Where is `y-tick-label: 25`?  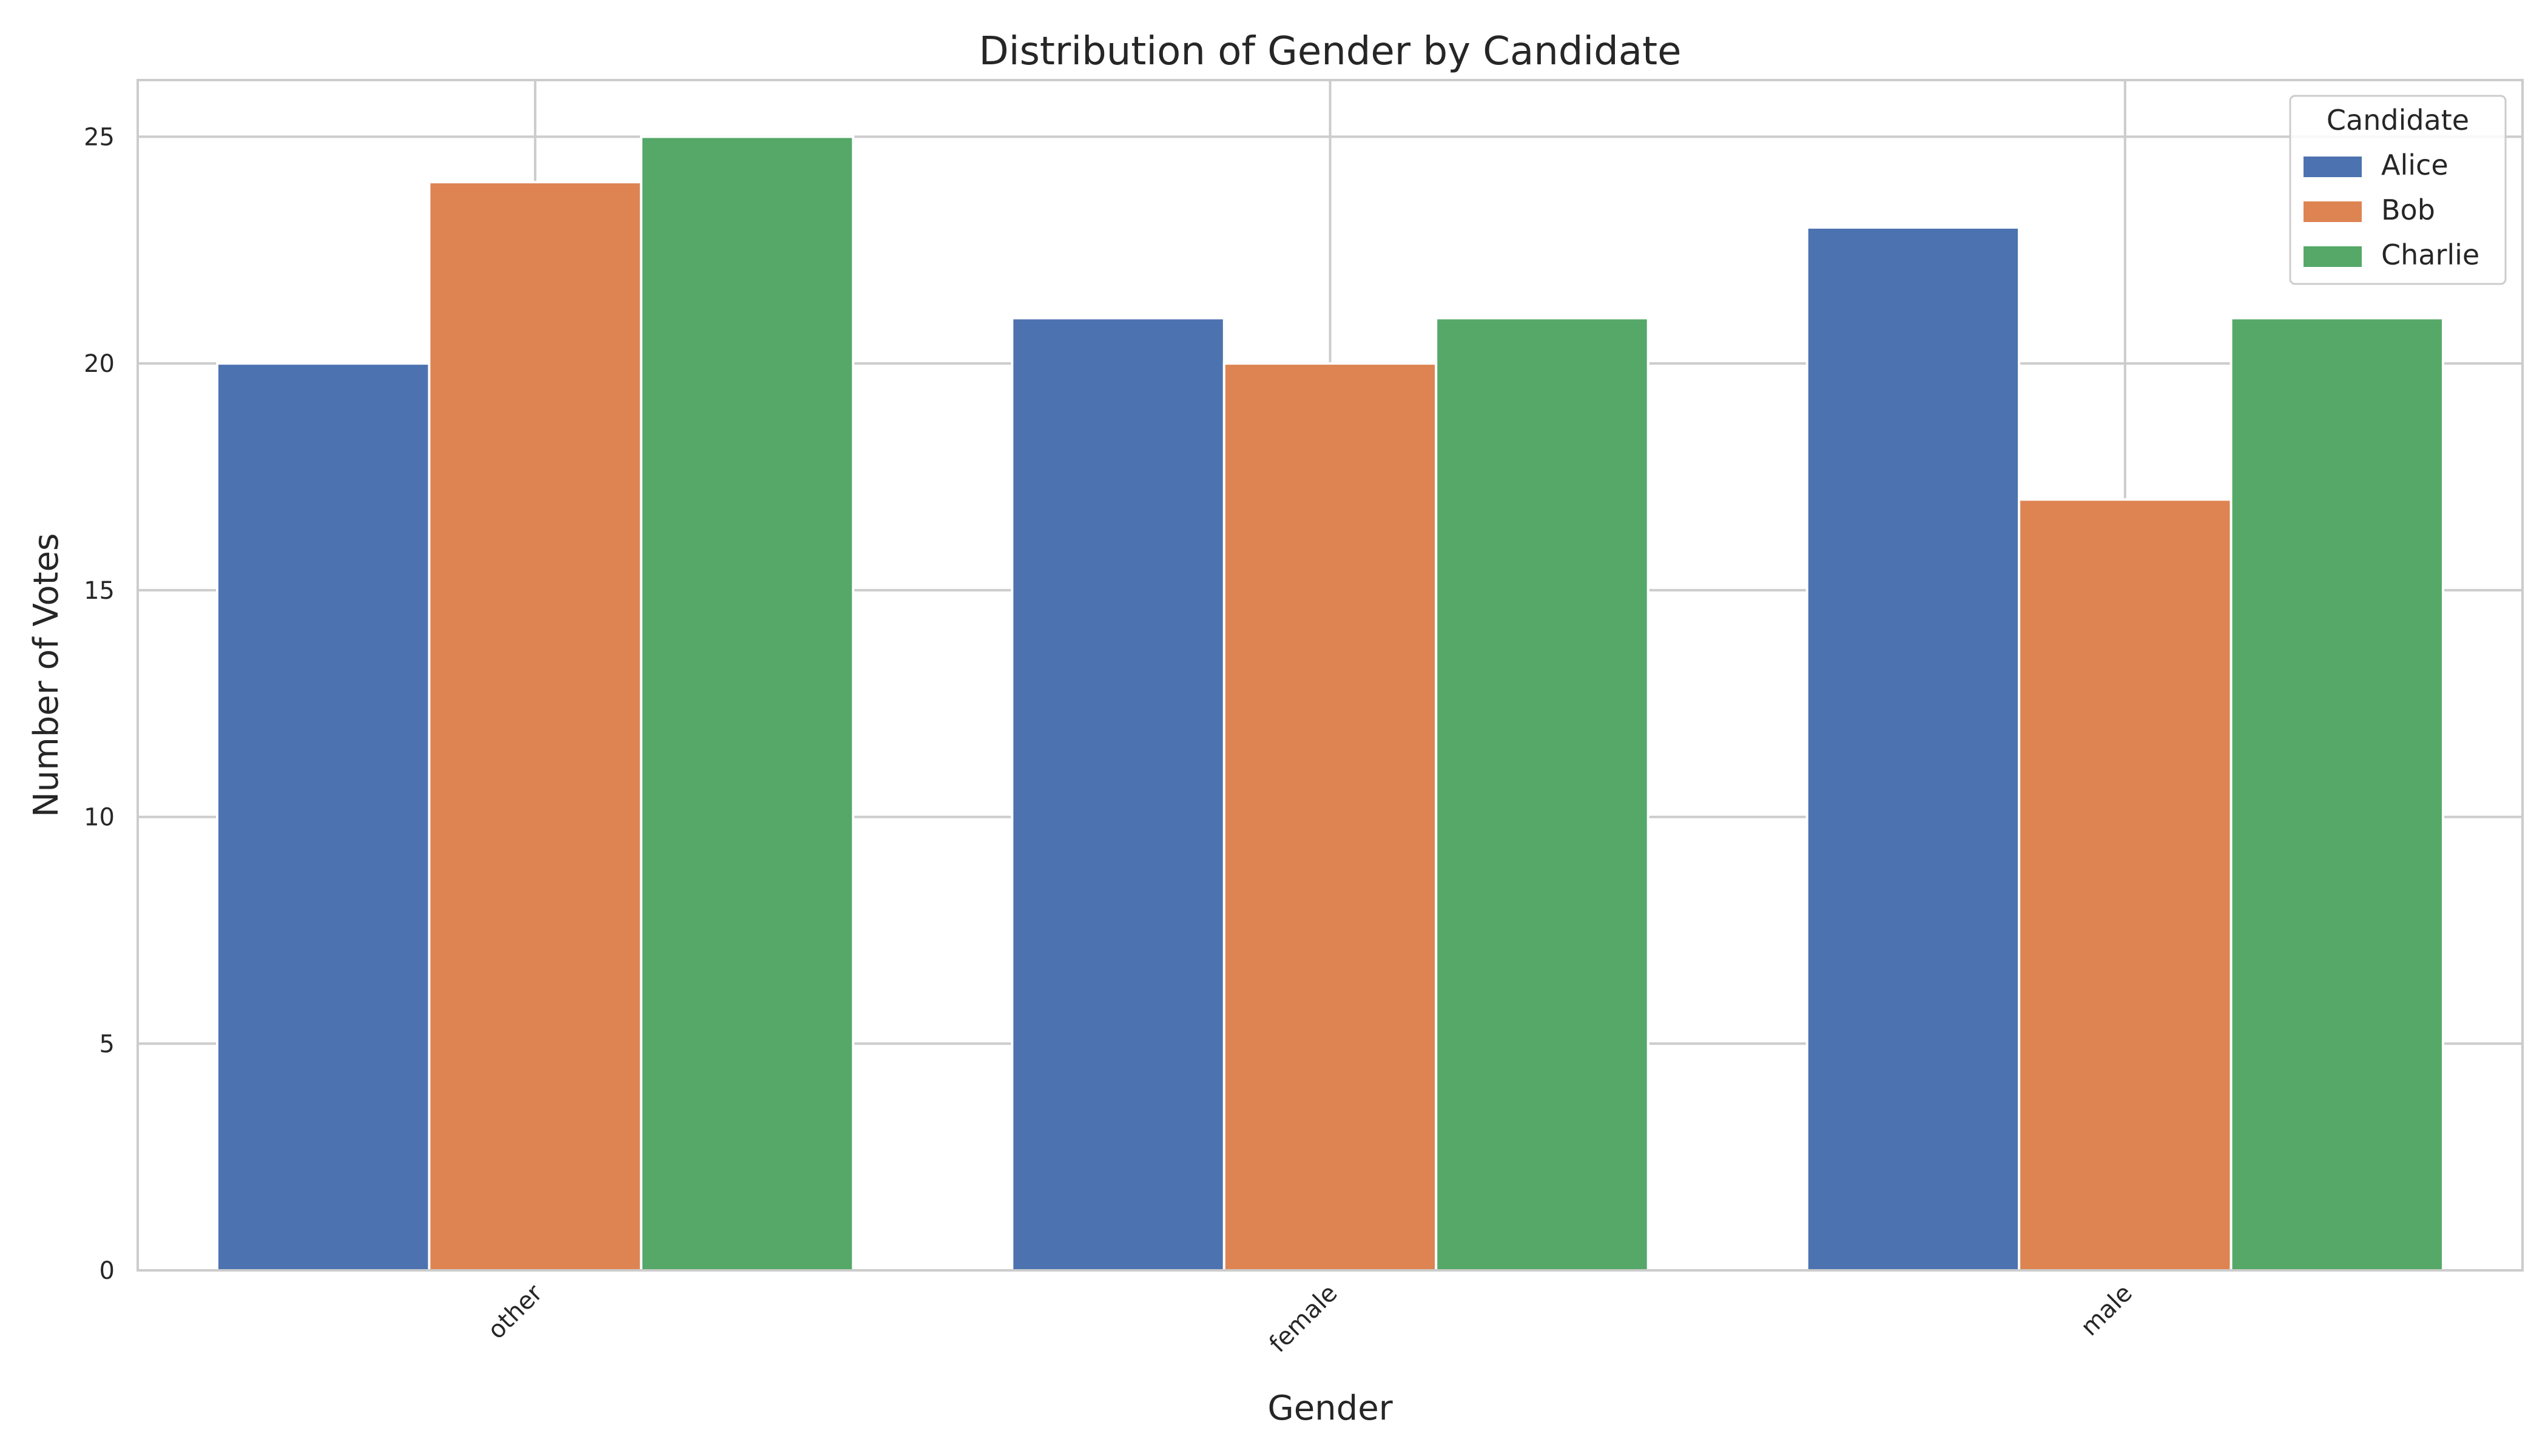 y-tick-label: 25 is located at coordinates (99, 137).